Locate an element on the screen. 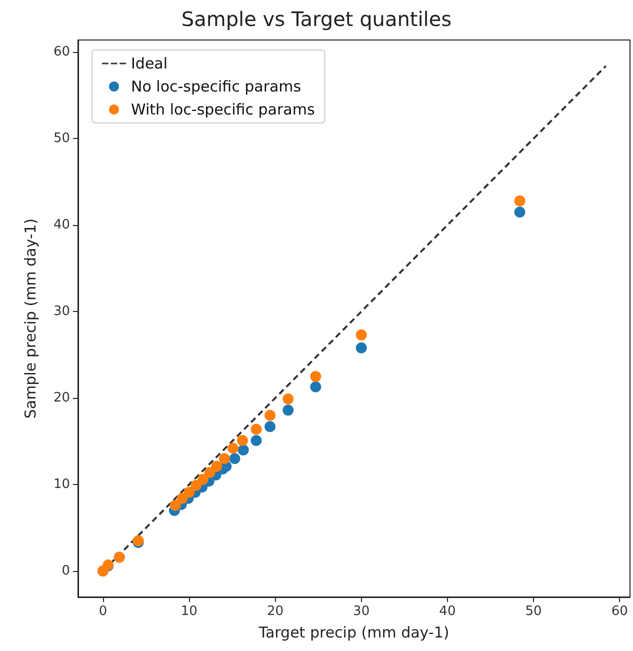 Image resolution: width=633 pixels, height=651 pixels. legend-label: Ideal is located at coordinates (149, 63).